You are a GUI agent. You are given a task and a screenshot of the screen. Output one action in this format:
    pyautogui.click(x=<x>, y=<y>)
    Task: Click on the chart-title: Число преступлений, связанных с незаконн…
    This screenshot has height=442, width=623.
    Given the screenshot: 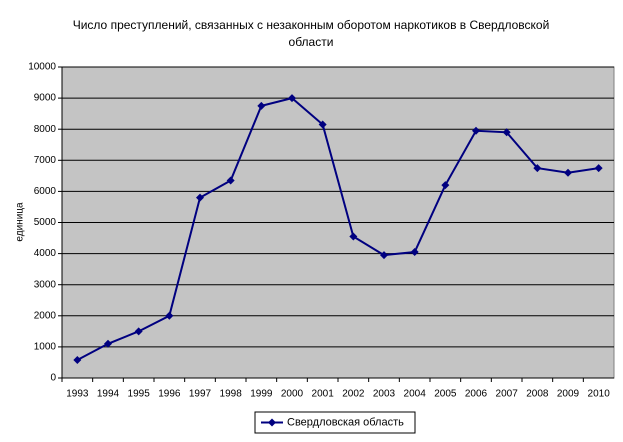 What is the action you would take?
    pyautogui.click(x=311, y=25)
    